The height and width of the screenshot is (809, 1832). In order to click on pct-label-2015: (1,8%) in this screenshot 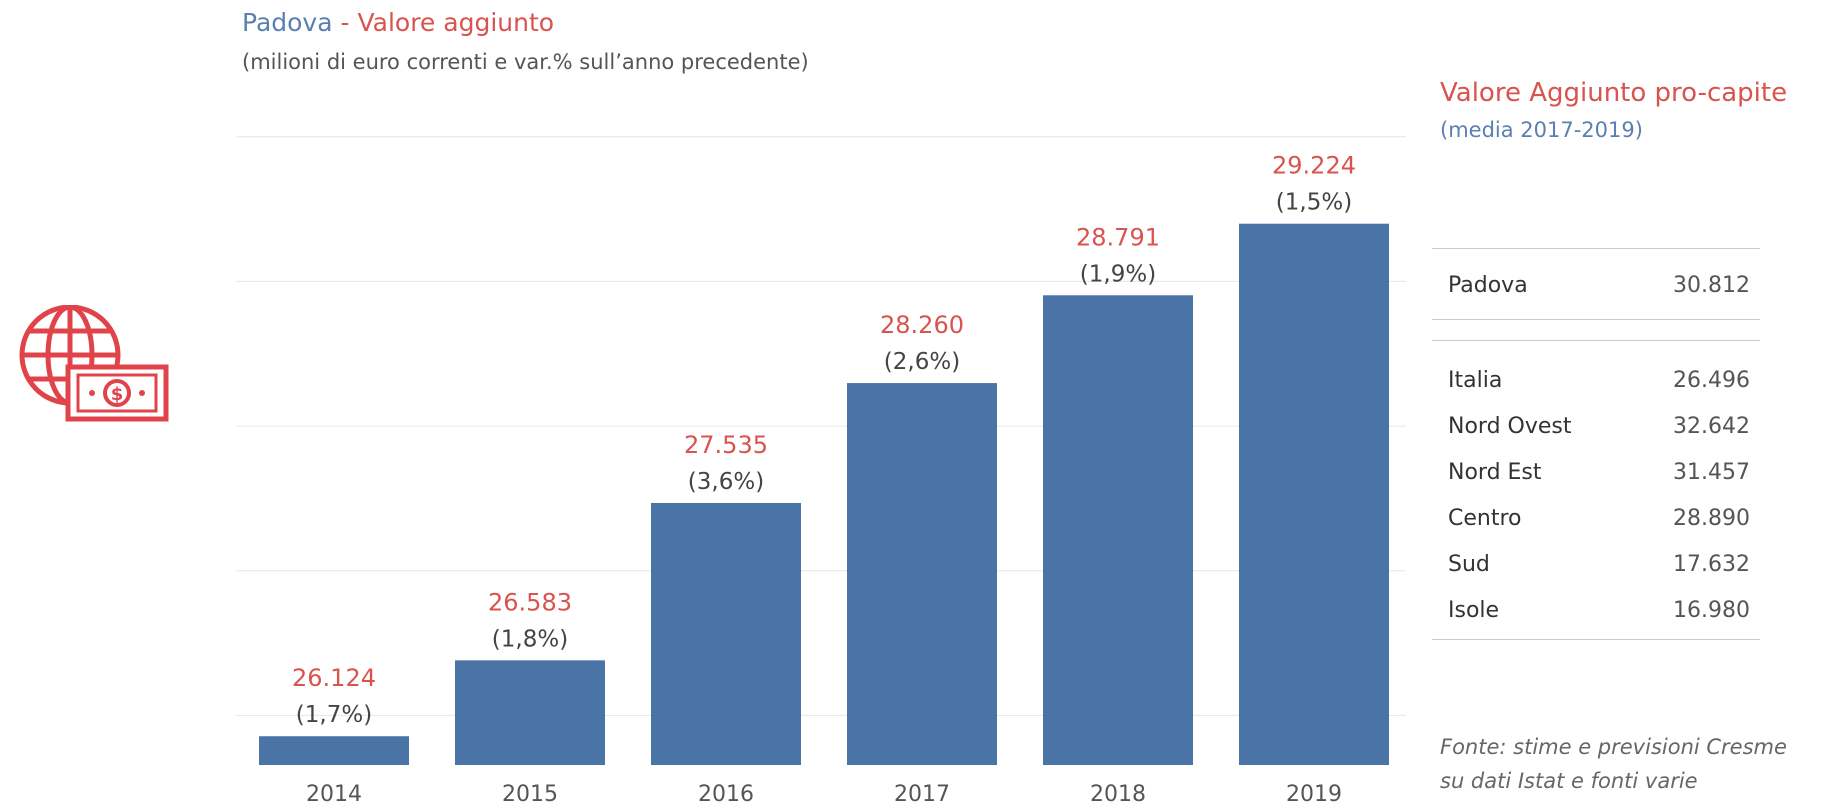, I will do `click(530, 639)`.